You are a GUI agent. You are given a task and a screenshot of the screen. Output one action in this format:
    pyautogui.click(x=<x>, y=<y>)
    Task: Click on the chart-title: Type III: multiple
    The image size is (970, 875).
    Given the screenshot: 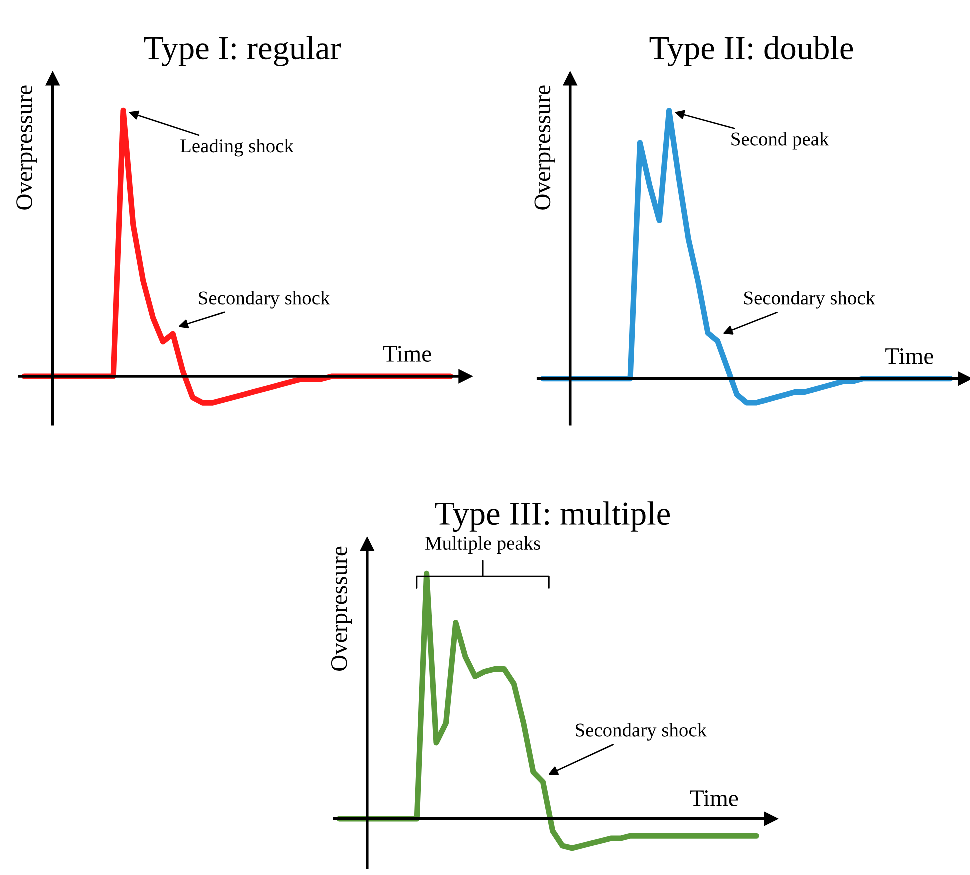 What is the action you would take?
    pyautogui.click(x=552, y=517)
    